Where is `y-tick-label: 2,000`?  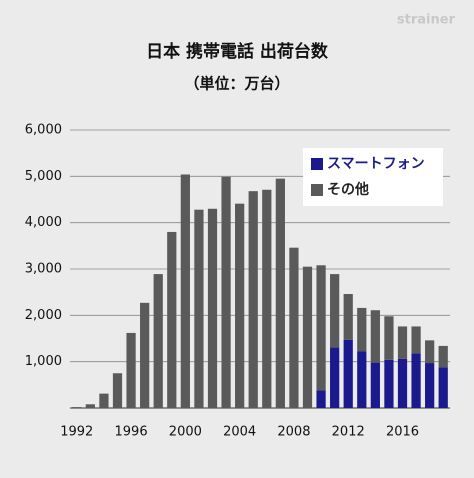 y-tick-label: 2,000 is located at coordinates (43, 315).